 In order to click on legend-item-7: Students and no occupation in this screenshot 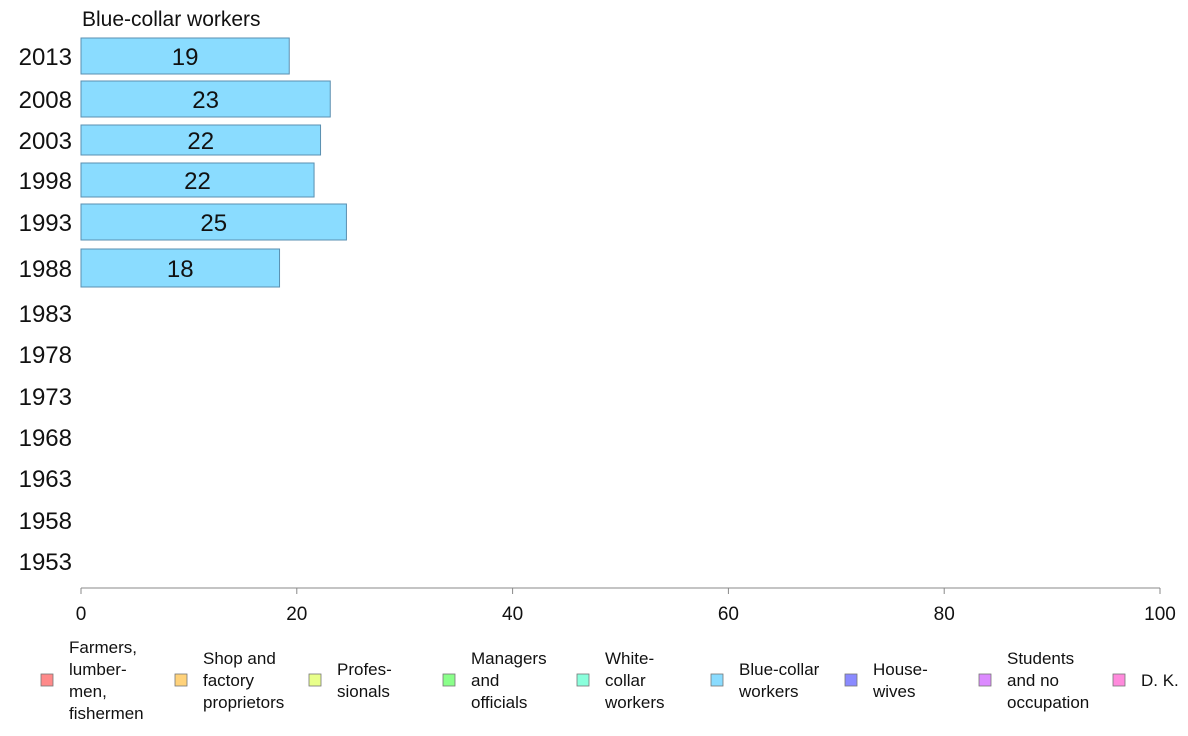, I will do `click(1033, 680)`.